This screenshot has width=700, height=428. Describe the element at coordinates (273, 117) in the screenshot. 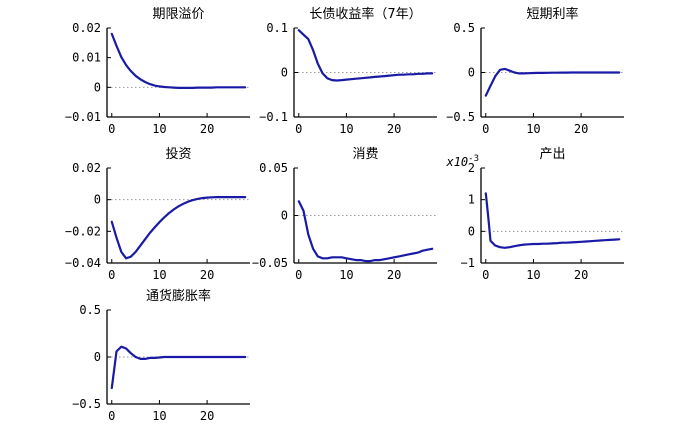

I see `y-tick-label: −0.1` at that location.